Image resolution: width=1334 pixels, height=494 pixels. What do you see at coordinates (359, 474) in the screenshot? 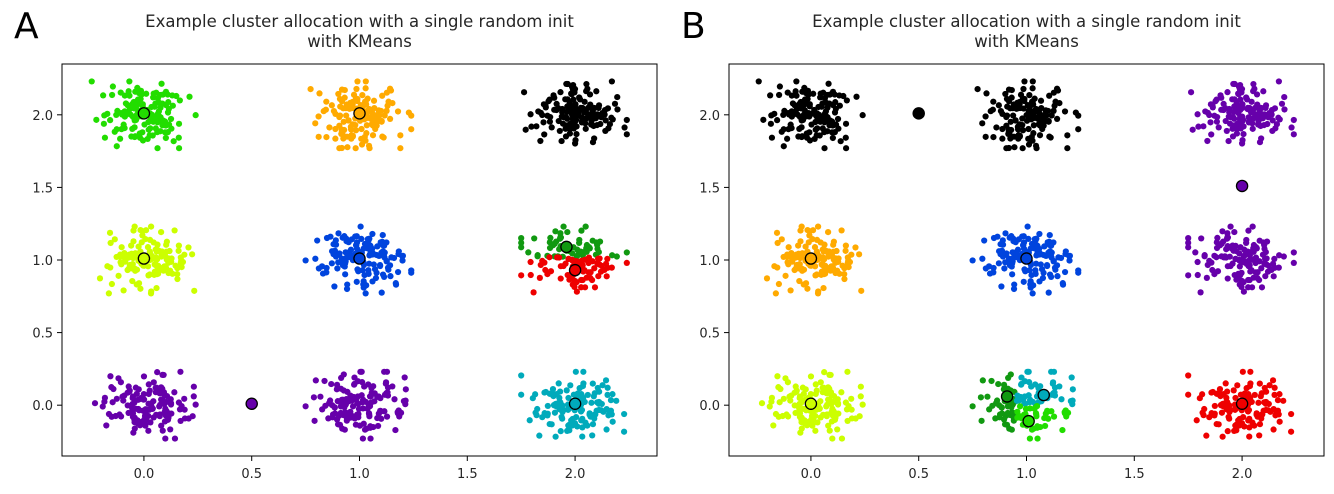
I see `x-tick-label: 1.0` at bounding box center [359, 474].